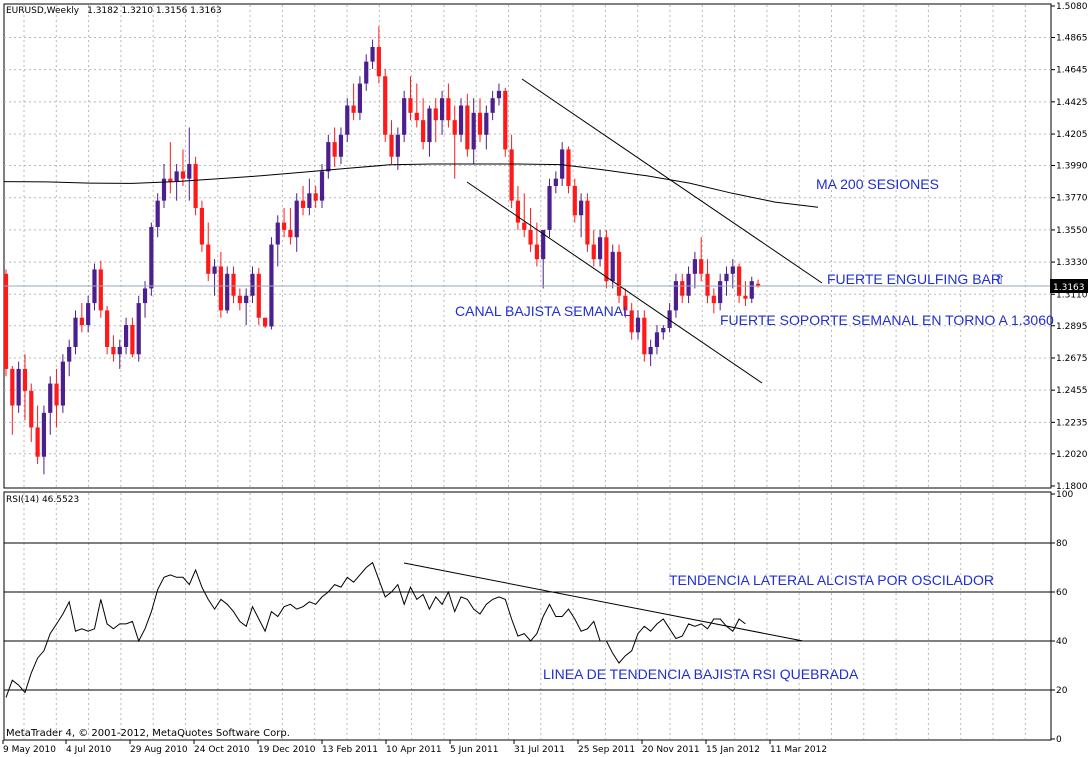 Image resolution: width=1088 pixels, height=757 pixels. I want to click on channel-annotation: CANAL BAJISTA SEMANAL, so click(543, 311).